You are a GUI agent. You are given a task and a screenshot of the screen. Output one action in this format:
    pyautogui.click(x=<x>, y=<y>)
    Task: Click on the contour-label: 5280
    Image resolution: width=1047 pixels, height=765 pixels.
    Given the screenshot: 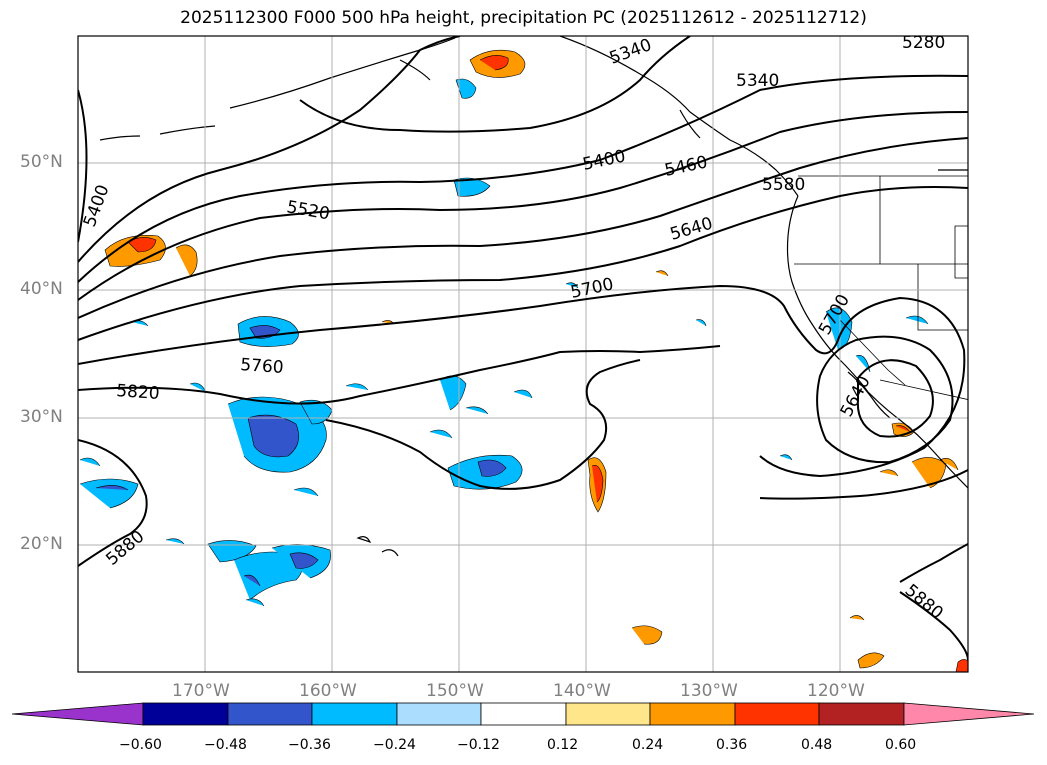 What is the action you would take?
    pyautogui.click(x=923, y=43)
    